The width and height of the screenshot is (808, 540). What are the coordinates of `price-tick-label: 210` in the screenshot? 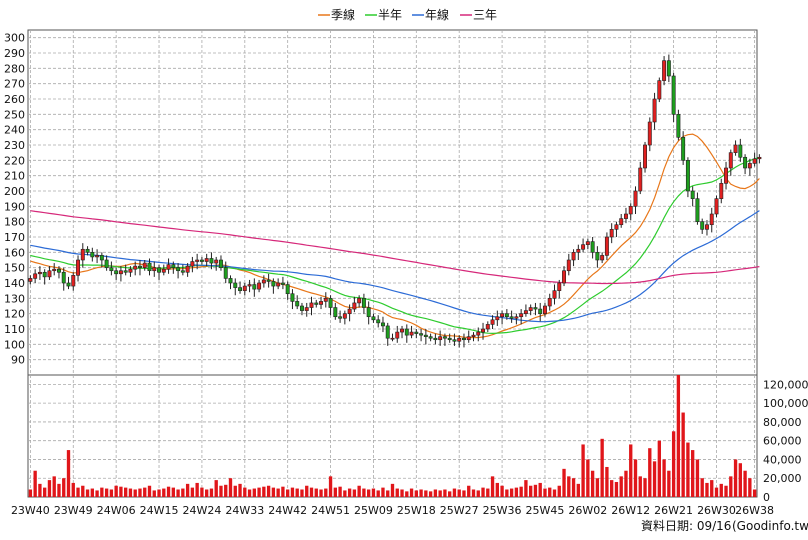 It's located at (14, 176).